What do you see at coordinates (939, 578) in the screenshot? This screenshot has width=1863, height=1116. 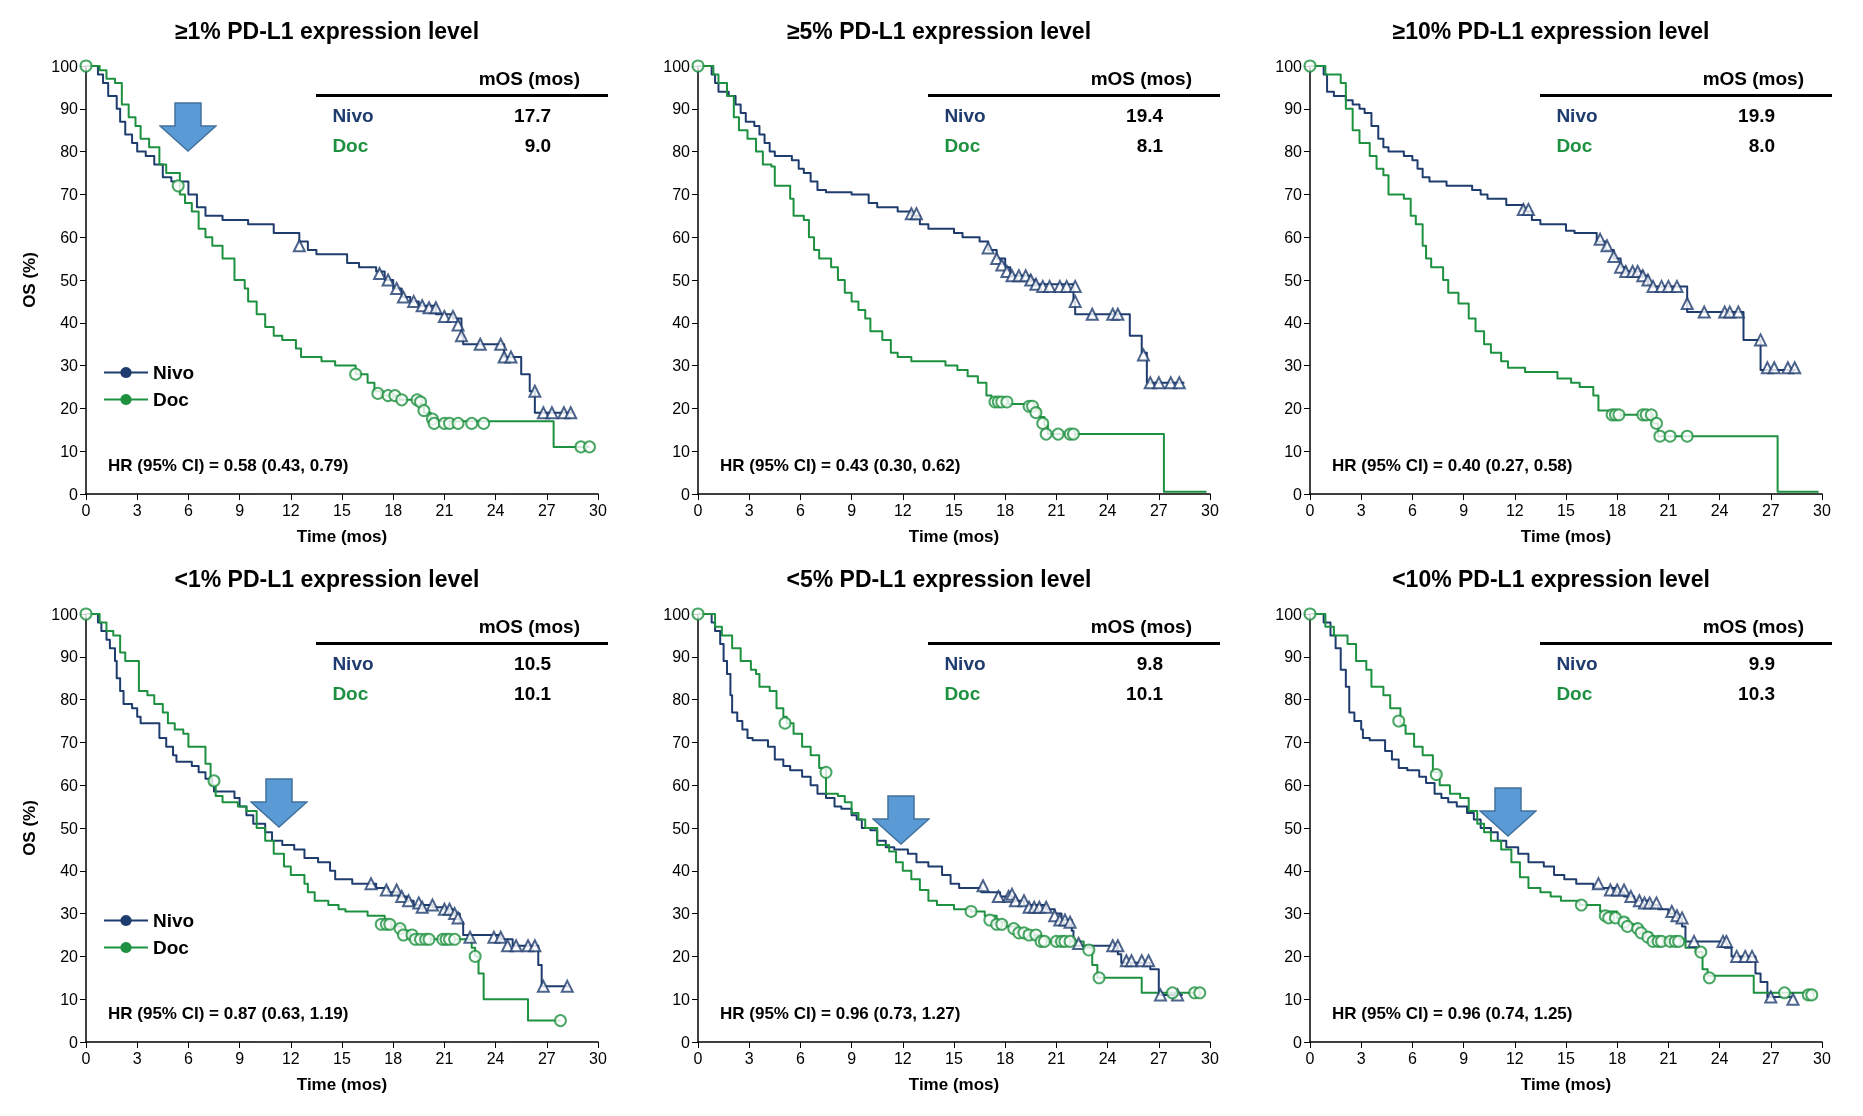 I see `chart-title: <5% PD-L1 expression level` at bounding box center [939, 578].